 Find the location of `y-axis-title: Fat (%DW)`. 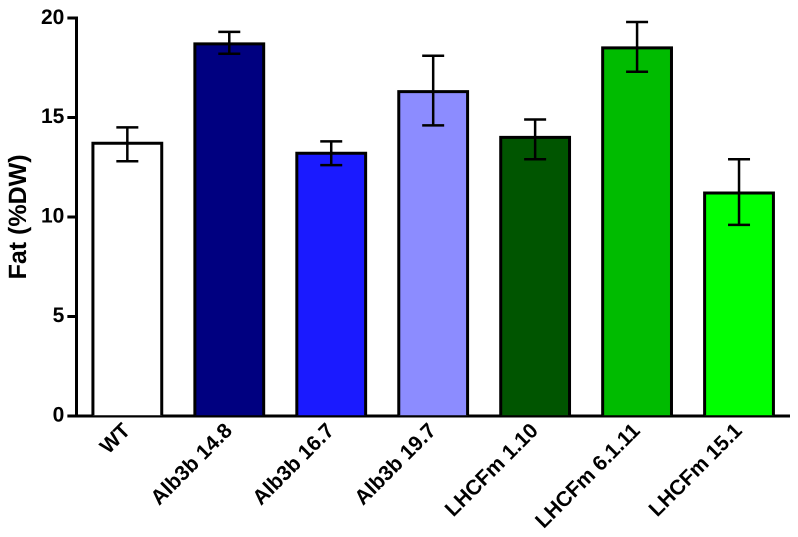

y-axis-title: Fat (%DW) is located at coordinates (18, 217).